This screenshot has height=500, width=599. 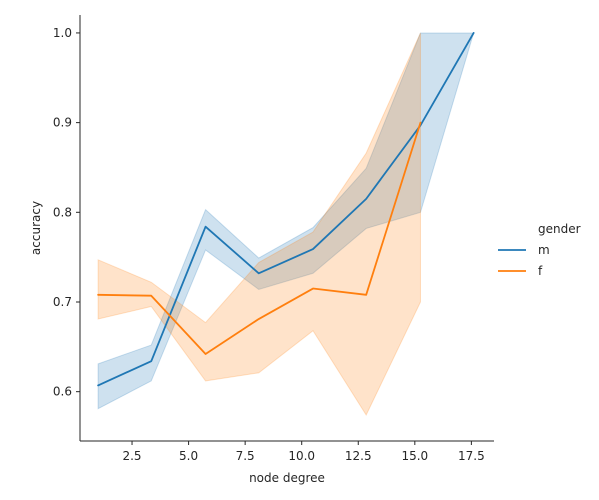 I want to click on x-axis-label: node degree, so click(x=287, y=478).